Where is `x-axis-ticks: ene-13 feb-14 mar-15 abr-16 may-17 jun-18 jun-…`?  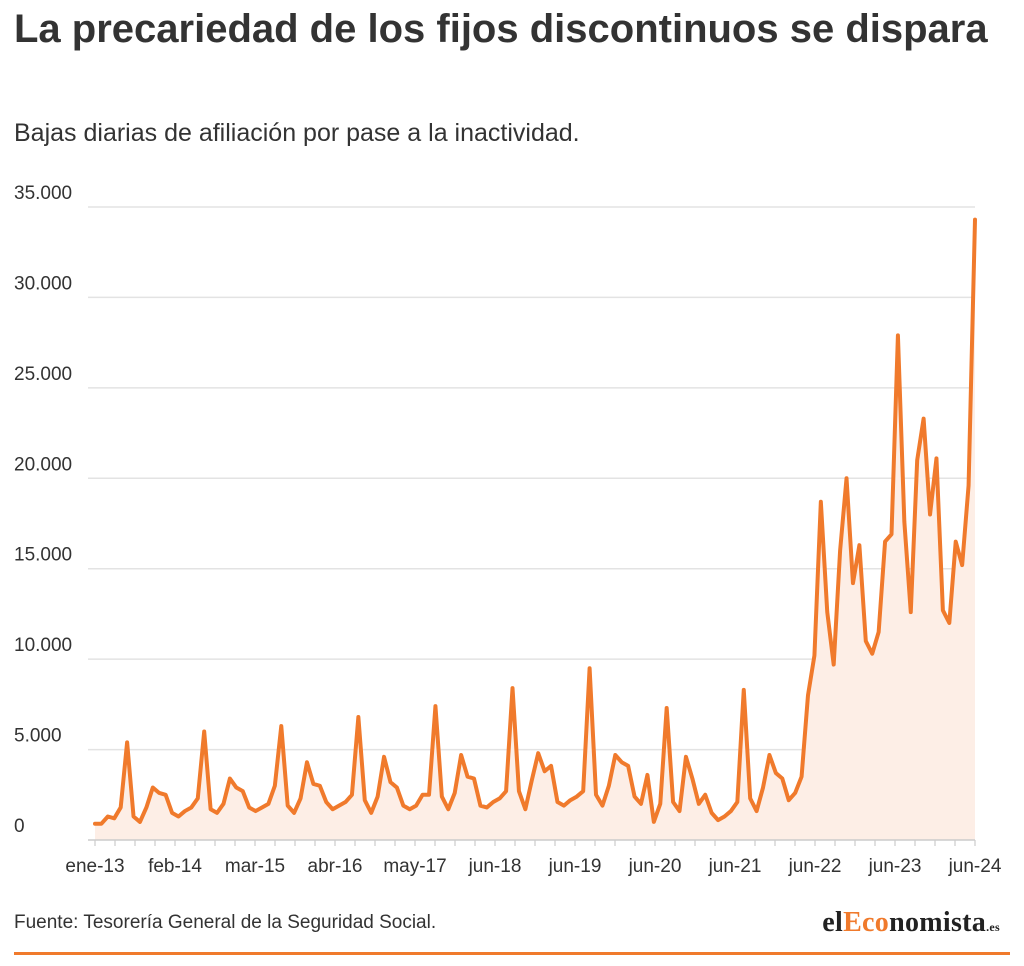
x-axis-ticks: ene-13 feb-14 mar-15 abr-16 may-17 jun-18 jun-… is located at coordinates (533, 866).